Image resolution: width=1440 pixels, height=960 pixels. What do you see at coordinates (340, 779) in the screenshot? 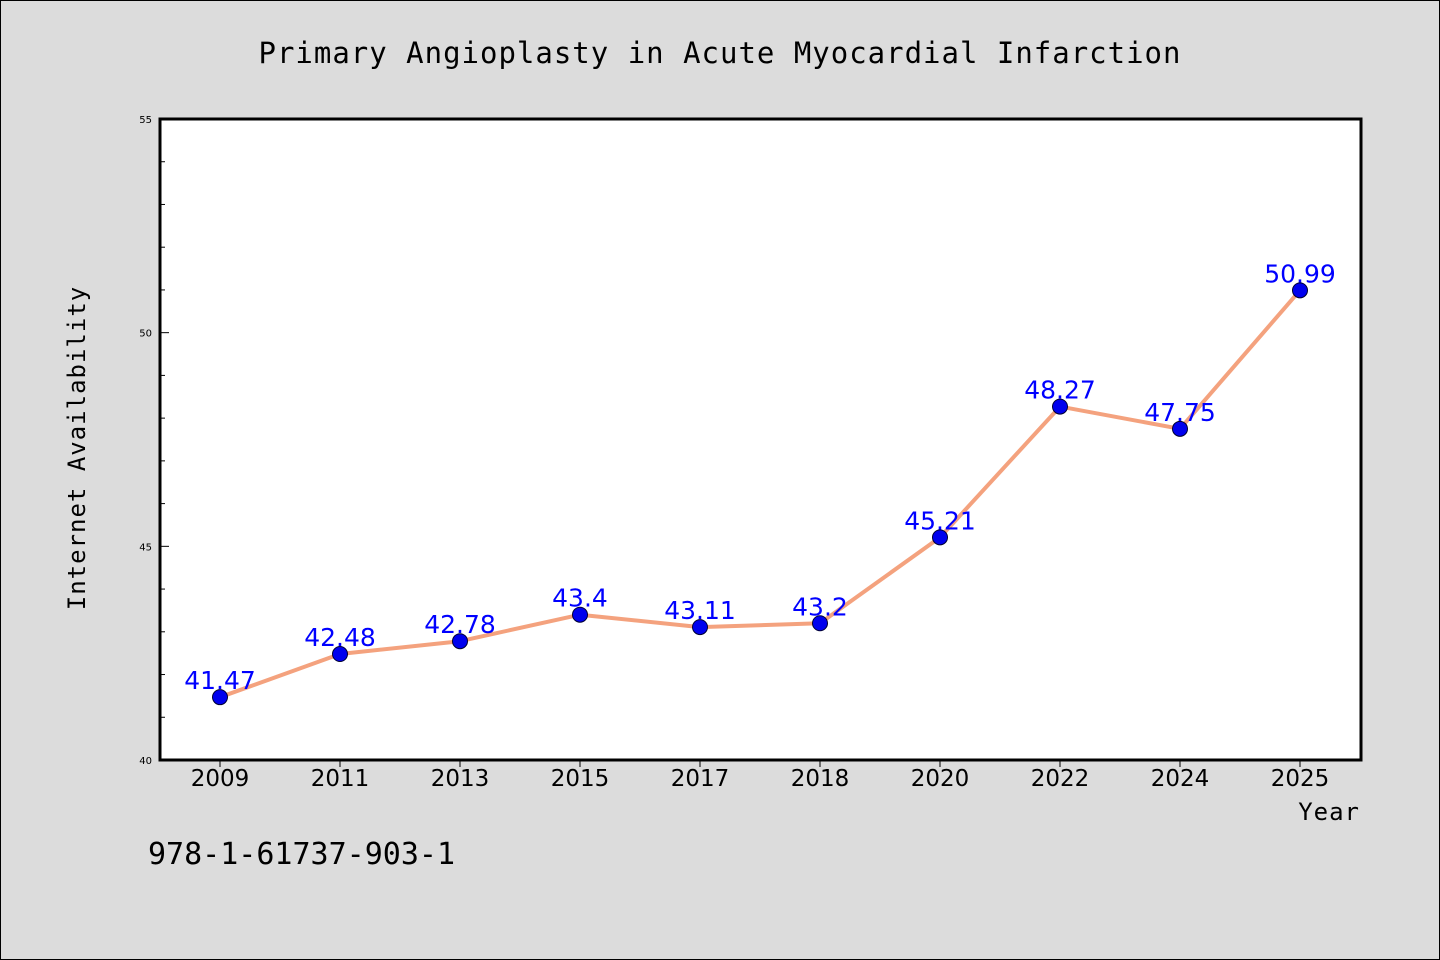
I see `x-tick-label: 2011` at bounding box center [340, 779].